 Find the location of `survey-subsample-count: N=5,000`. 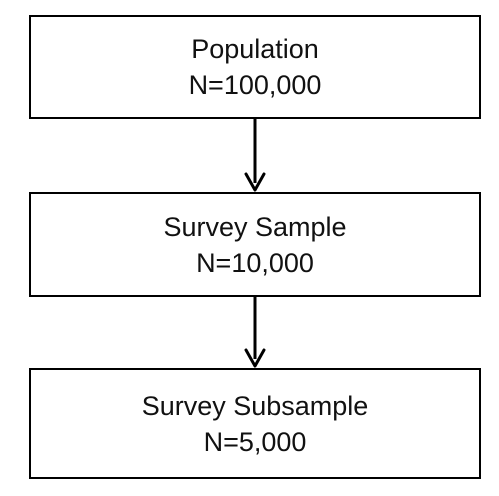

survey-subsample-count: N=5,000 is located at coordinates (255, 441).